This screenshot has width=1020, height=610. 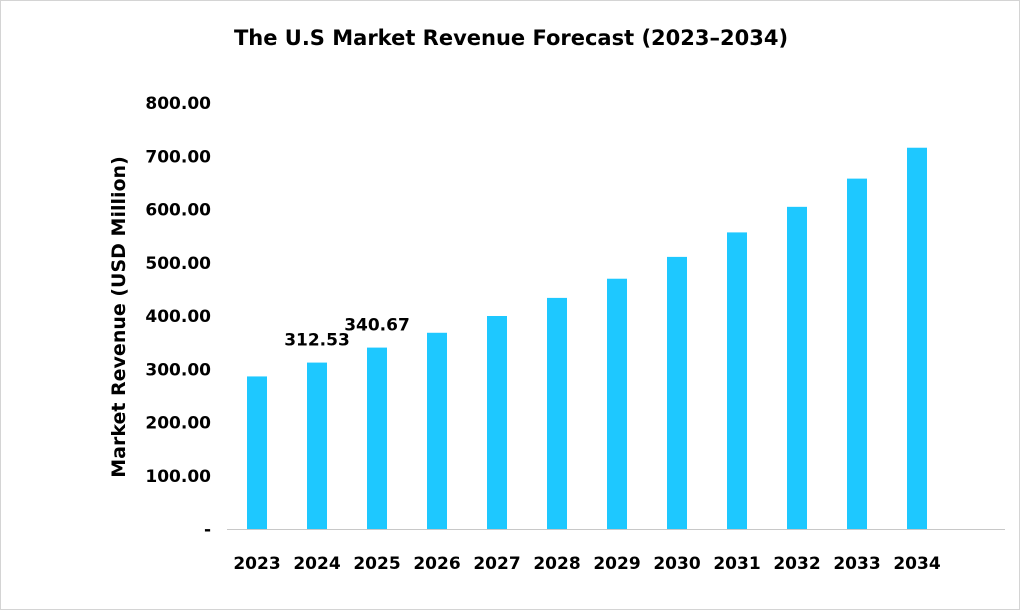 I want to click on y-tick-label: 600.00, so click(x=178, y=211).